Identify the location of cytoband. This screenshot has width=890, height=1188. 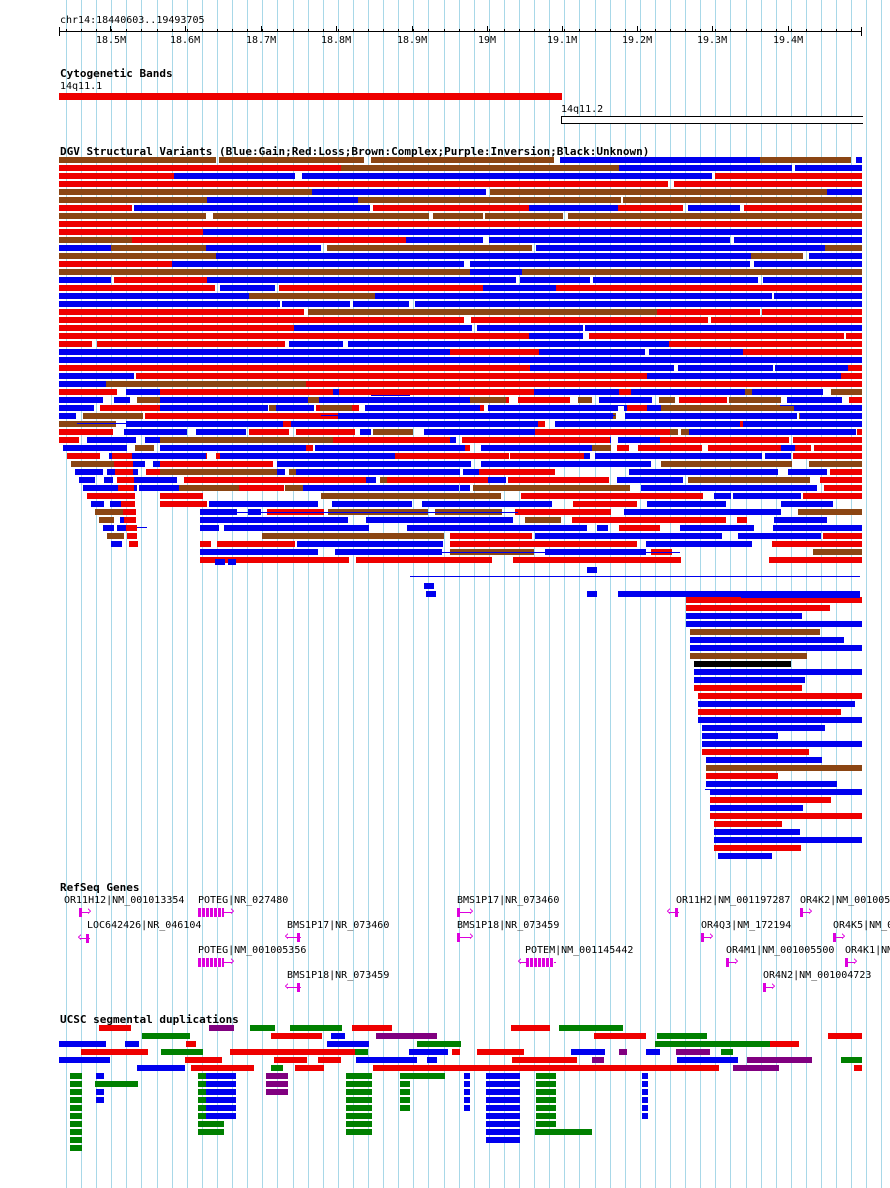
(310, 96).